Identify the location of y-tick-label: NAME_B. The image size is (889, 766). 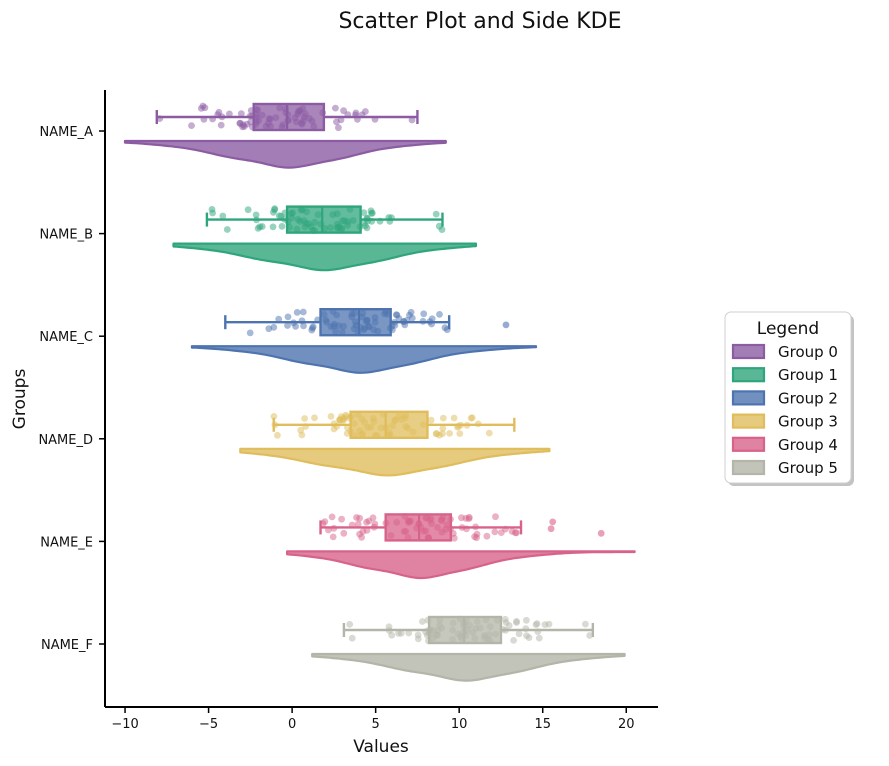
(66, 235).